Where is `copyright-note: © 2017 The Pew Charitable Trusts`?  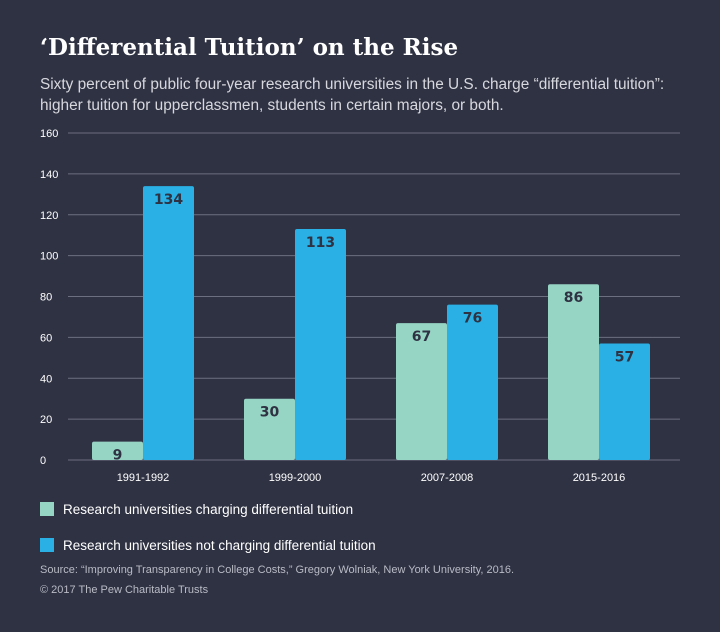 copyright-note: © 2017 The Pew Charitable Trusts is located at coordinates (124, 590).